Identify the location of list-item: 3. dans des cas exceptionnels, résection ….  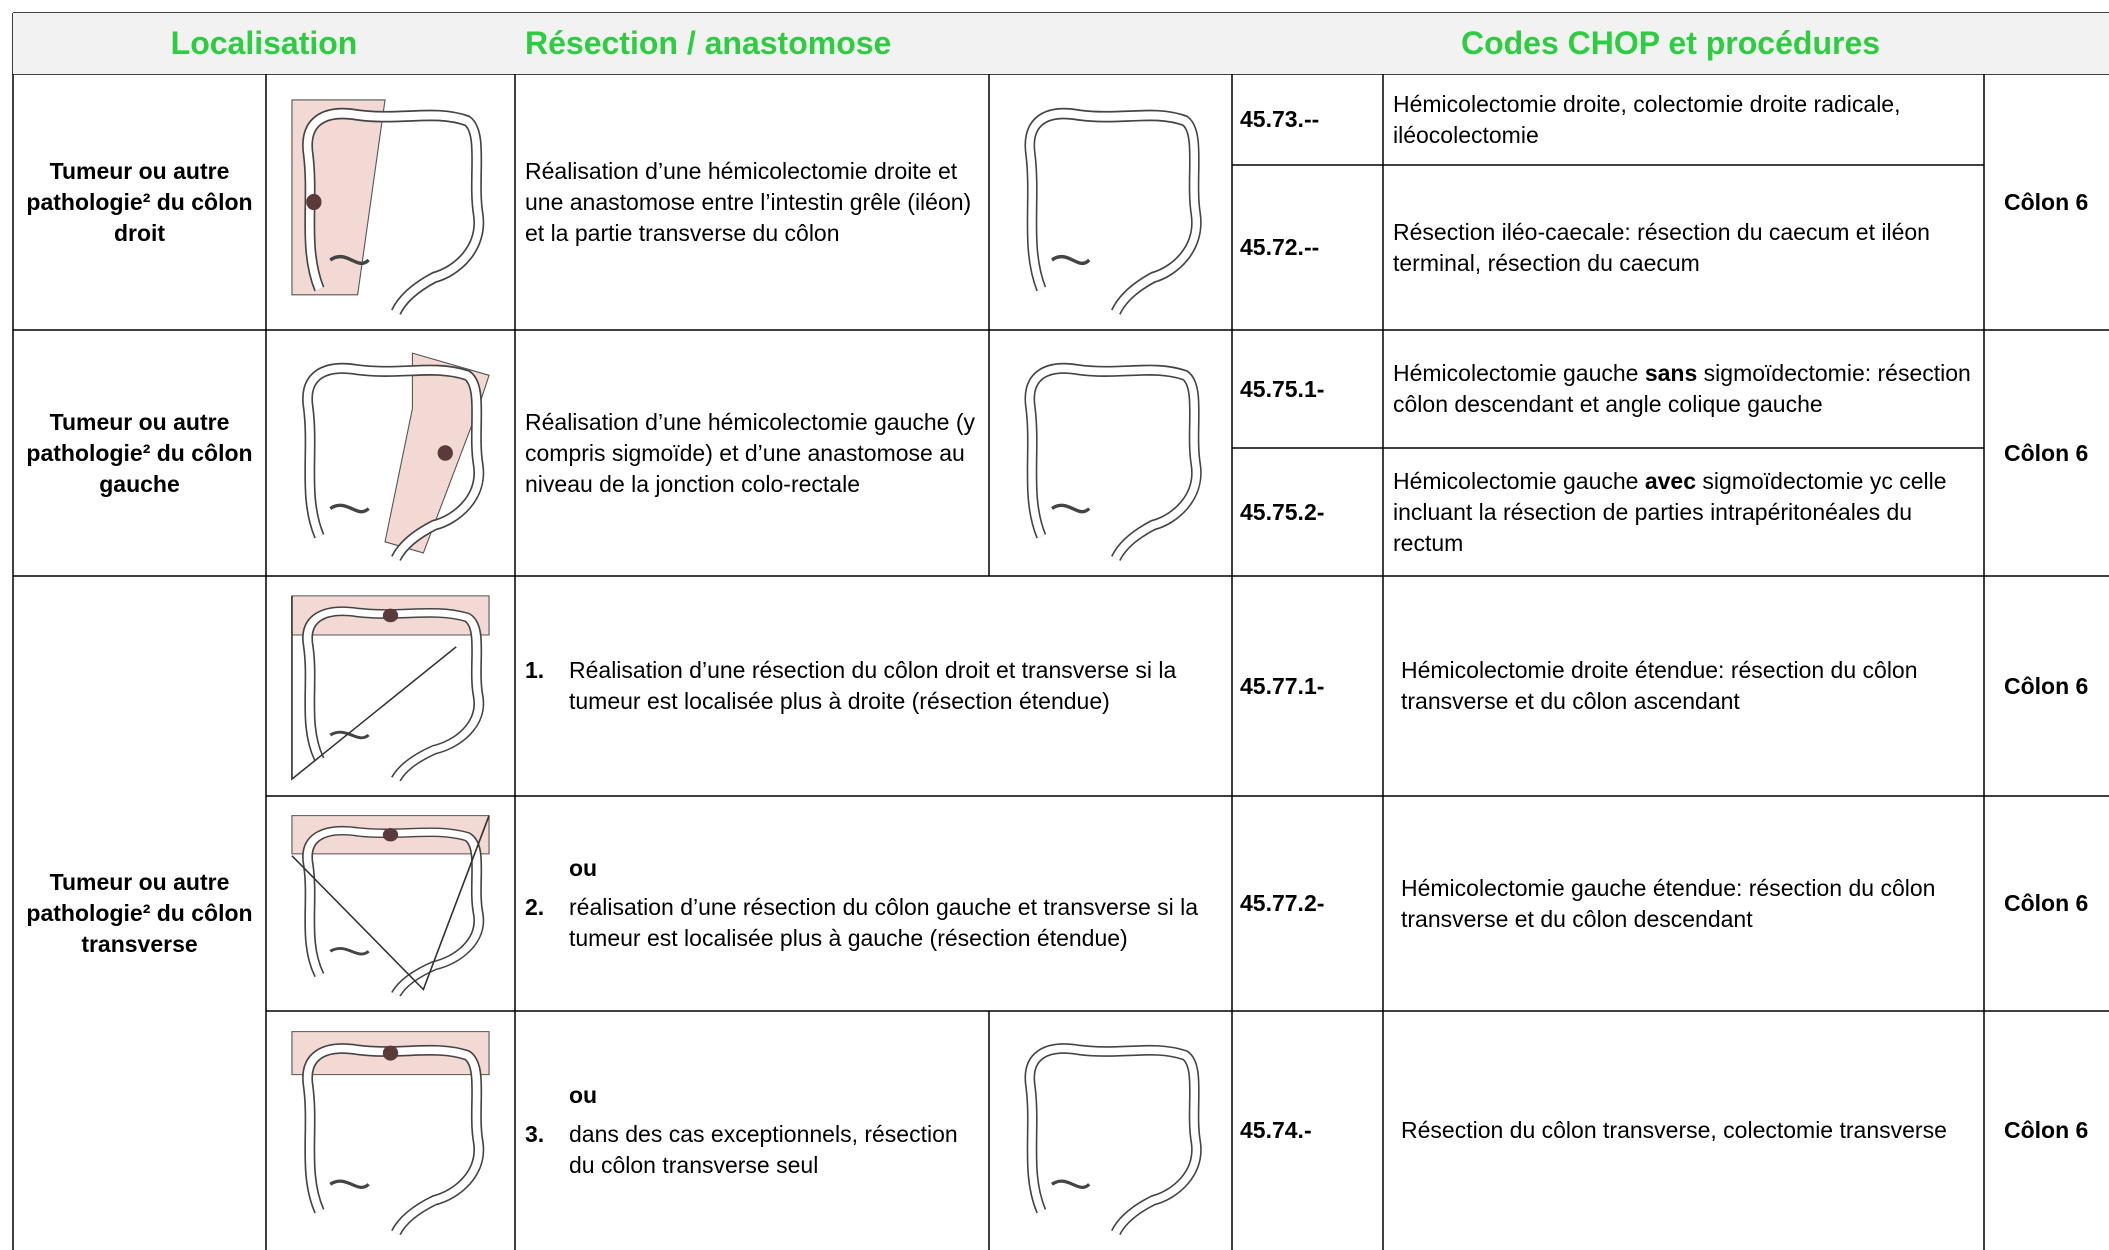
(752, 1150).